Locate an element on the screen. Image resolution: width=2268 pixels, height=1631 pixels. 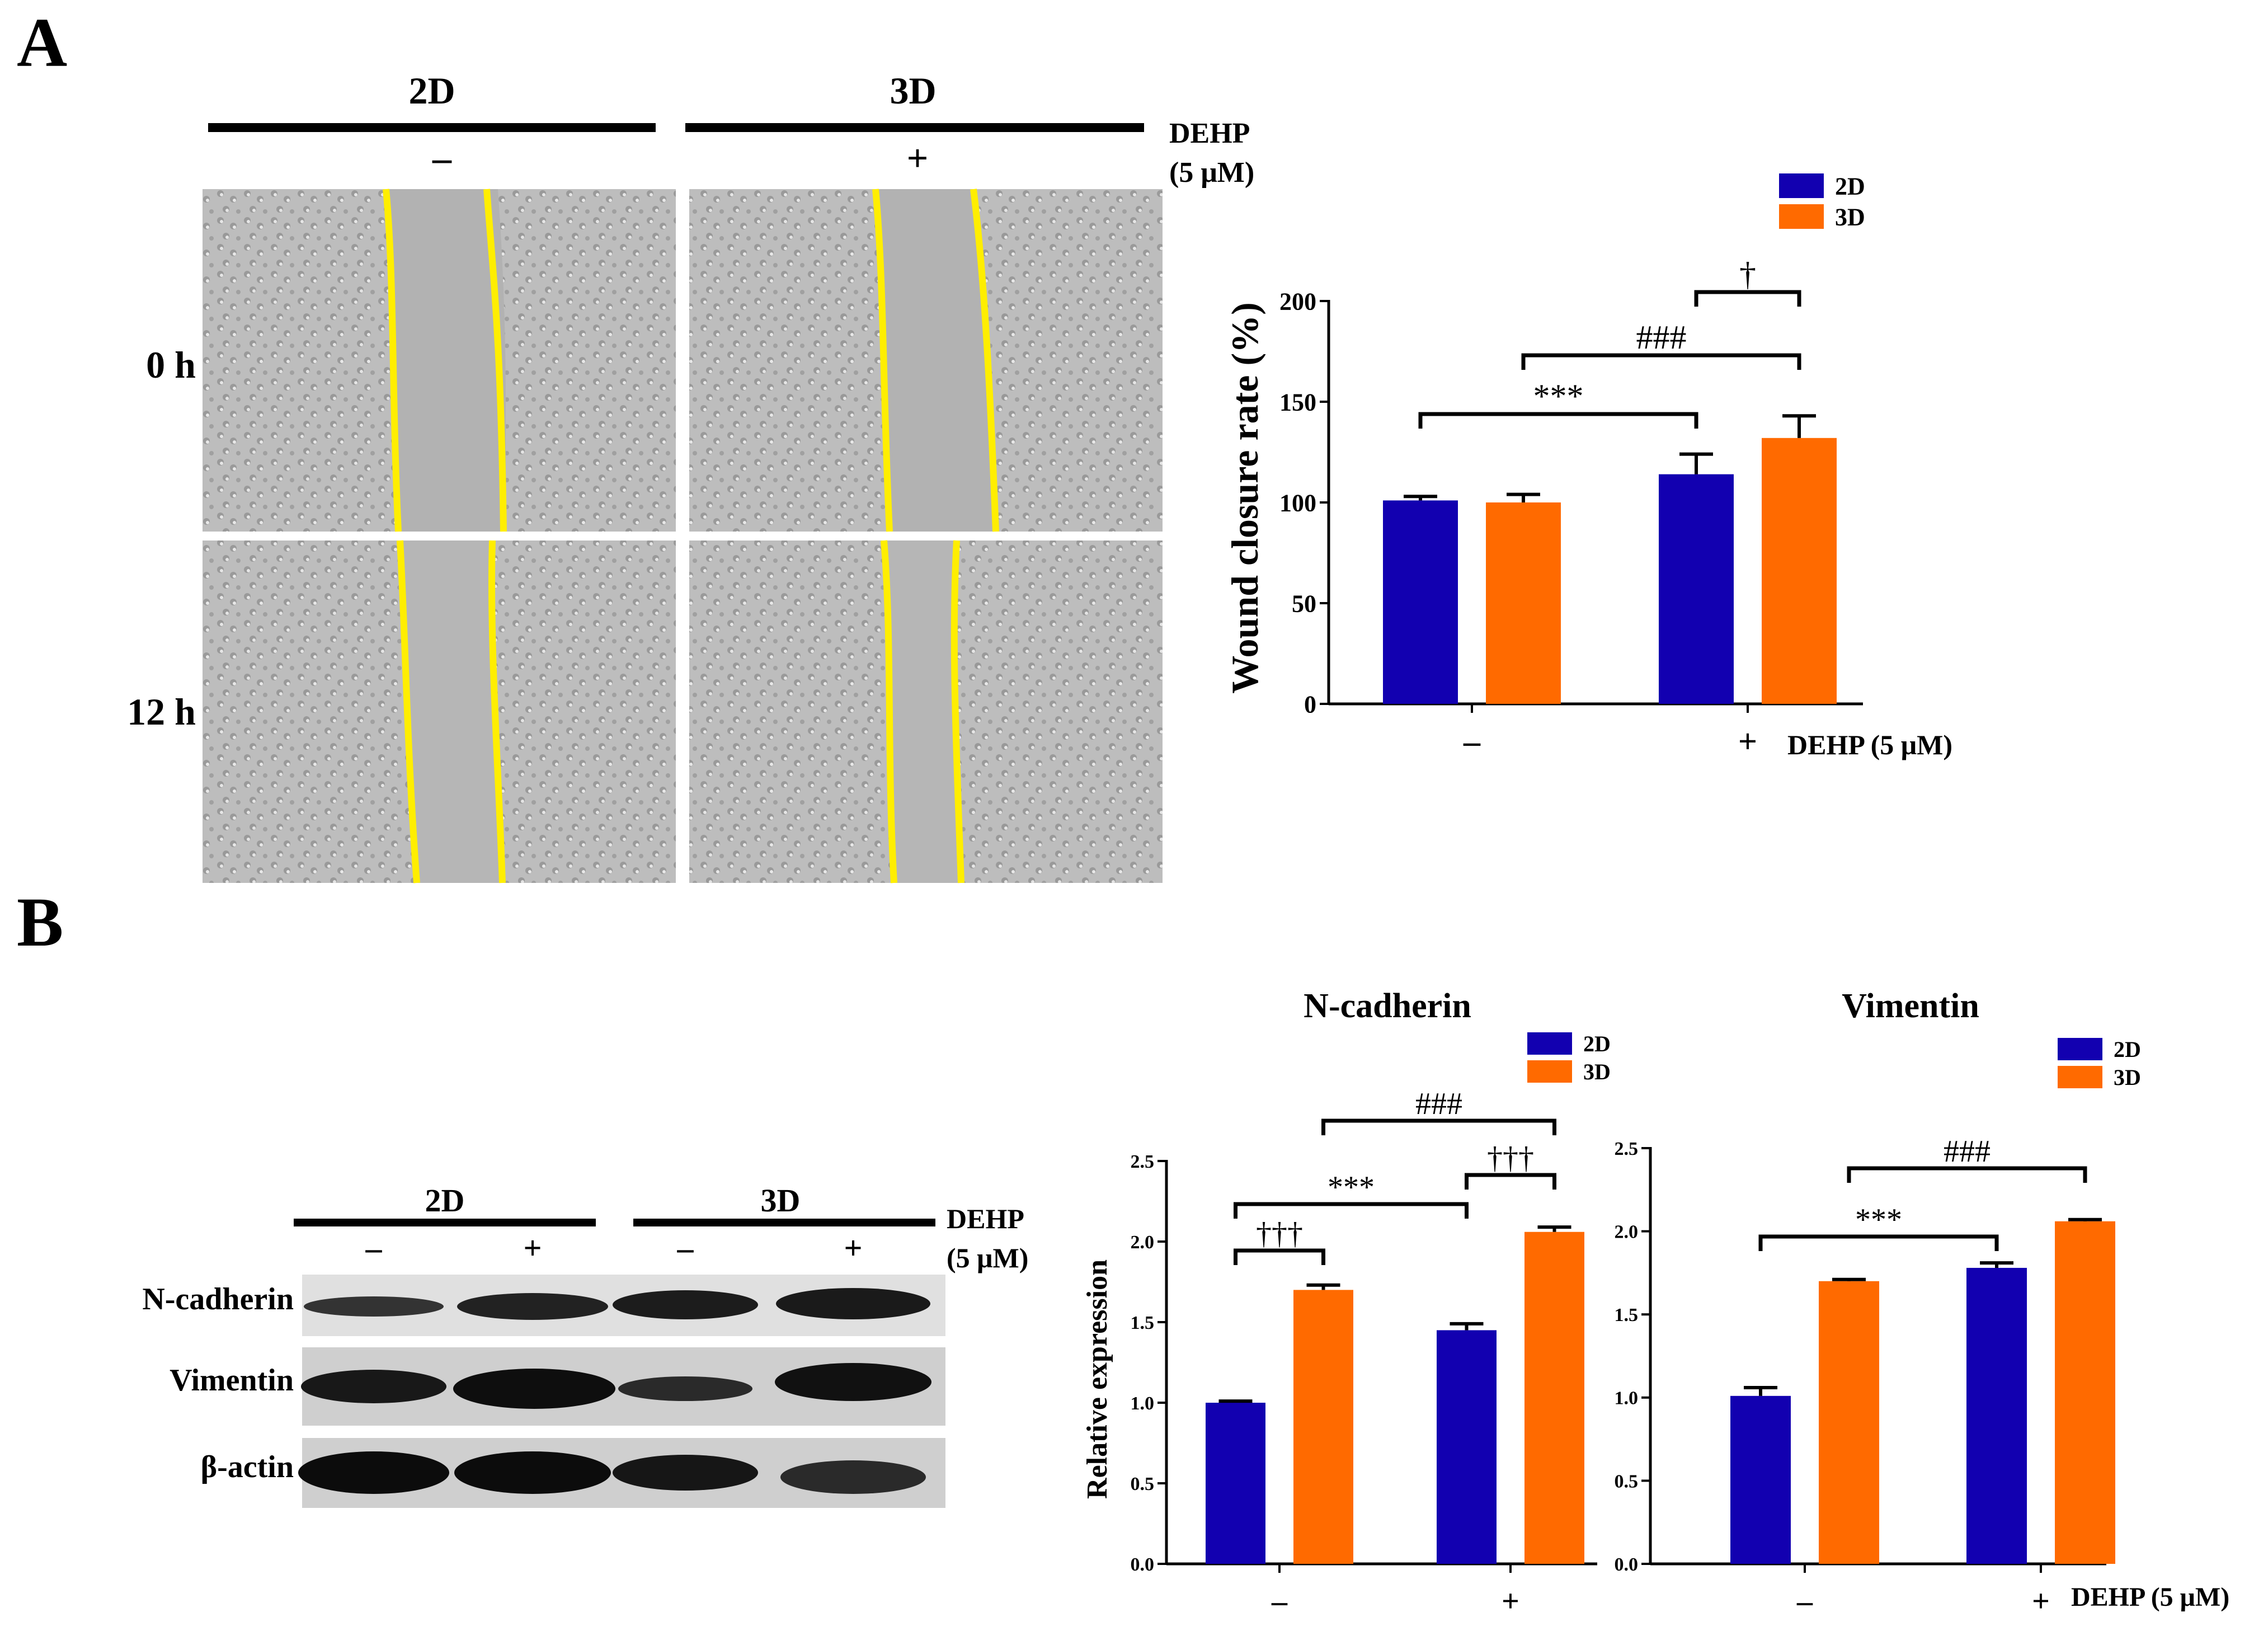
y-tick-label: 100 is located at coordinates (1297, 503).